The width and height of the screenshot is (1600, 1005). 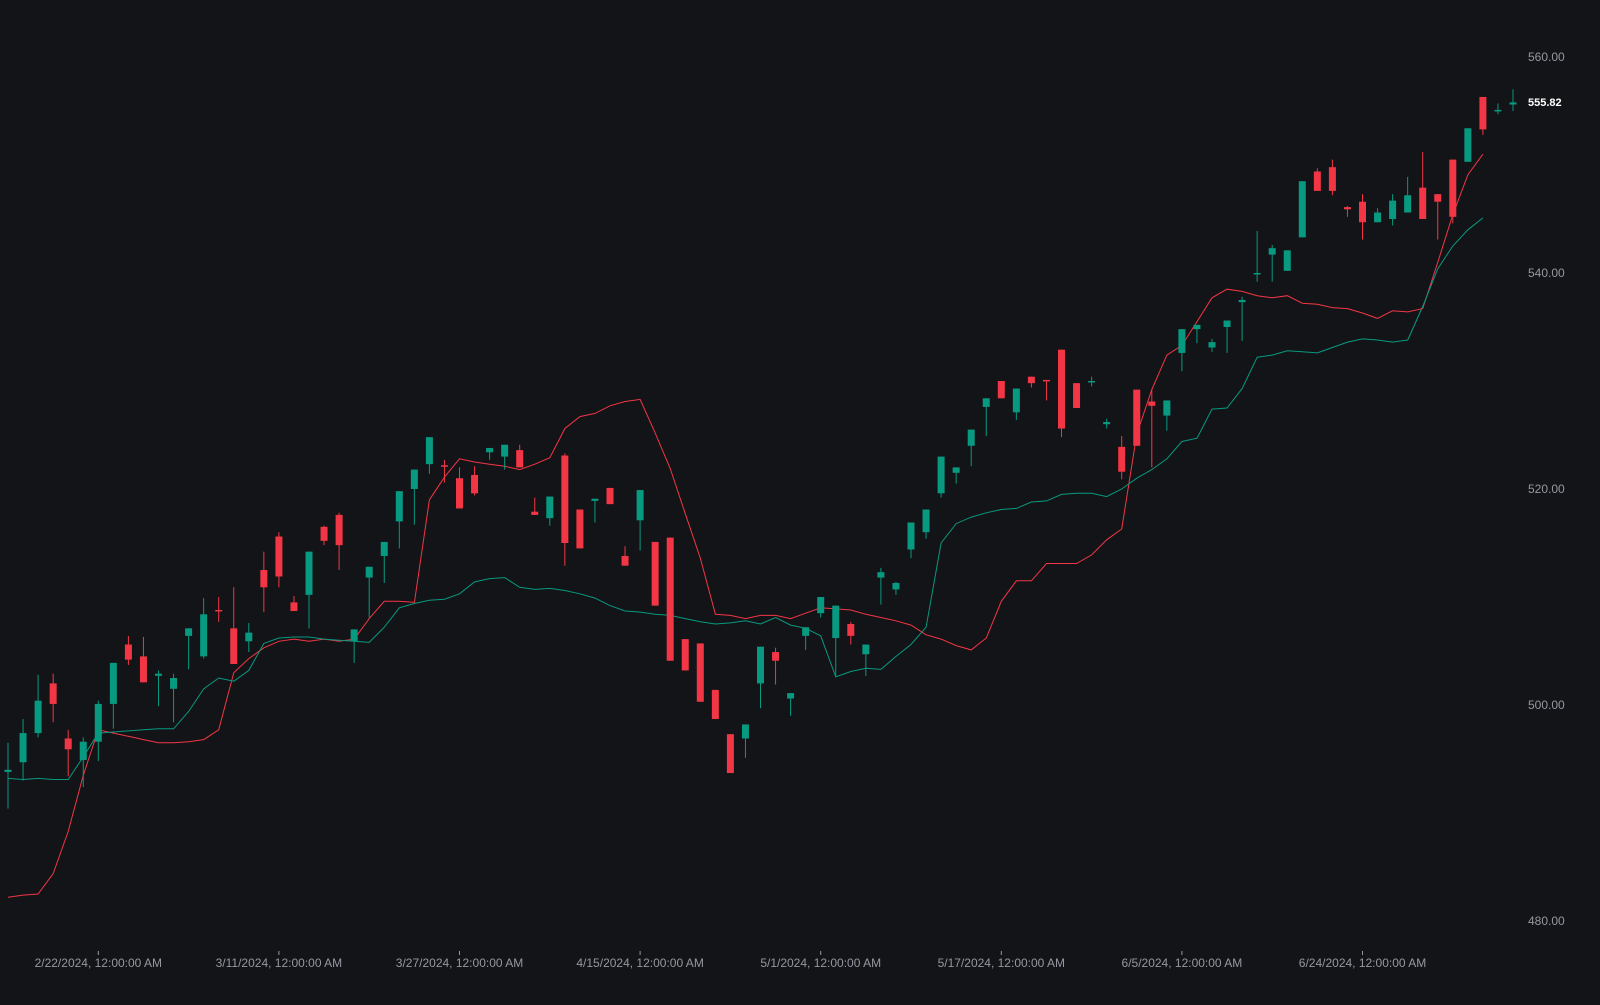 I want to click on y-tick-label: 500.00, so click(x=1546, y=705).